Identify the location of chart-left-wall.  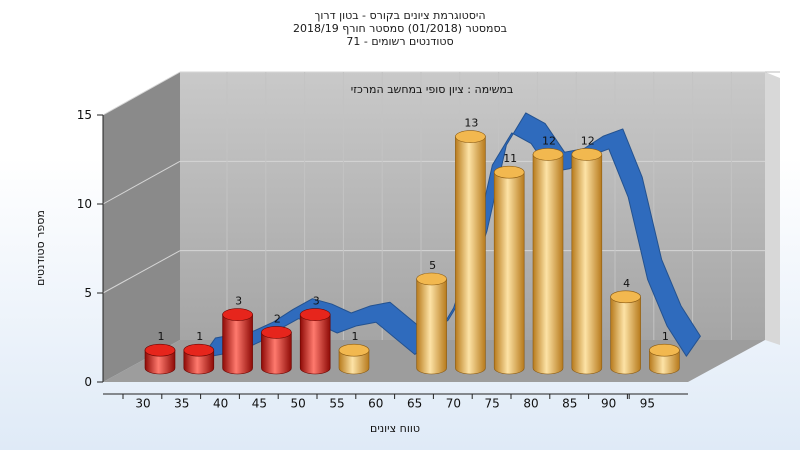
(141, 227).